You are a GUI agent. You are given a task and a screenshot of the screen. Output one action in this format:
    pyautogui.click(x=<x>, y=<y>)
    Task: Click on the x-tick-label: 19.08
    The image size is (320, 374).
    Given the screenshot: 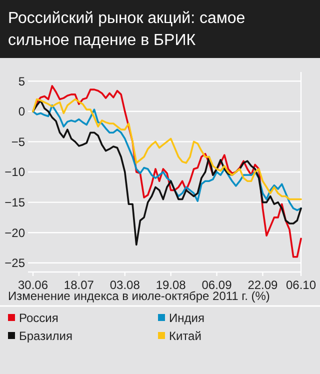 What is the action you would take?
    pyautogui.click(x=171, y=285)
    